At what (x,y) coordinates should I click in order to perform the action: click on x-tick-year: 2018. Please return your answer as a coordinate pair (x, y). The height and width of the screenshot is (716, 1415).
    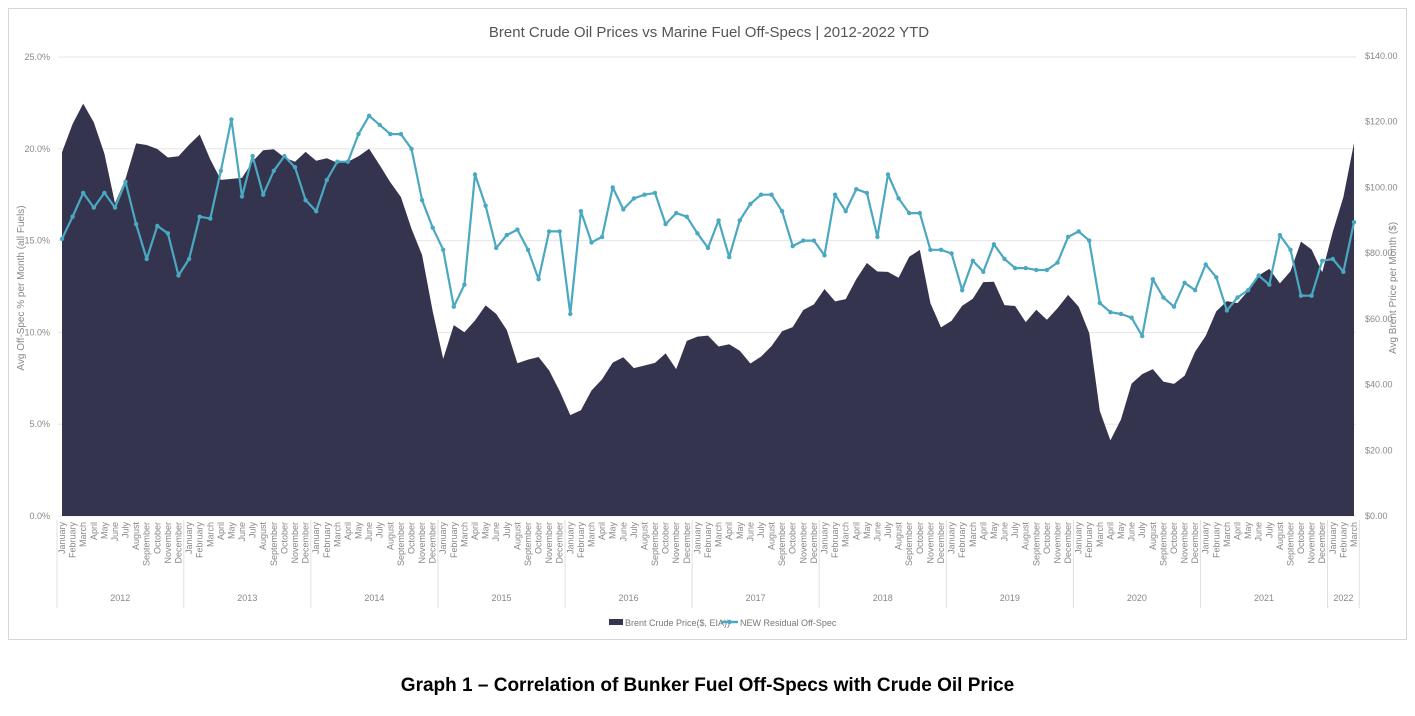
    Looking at the image, I should click on (883, 598).